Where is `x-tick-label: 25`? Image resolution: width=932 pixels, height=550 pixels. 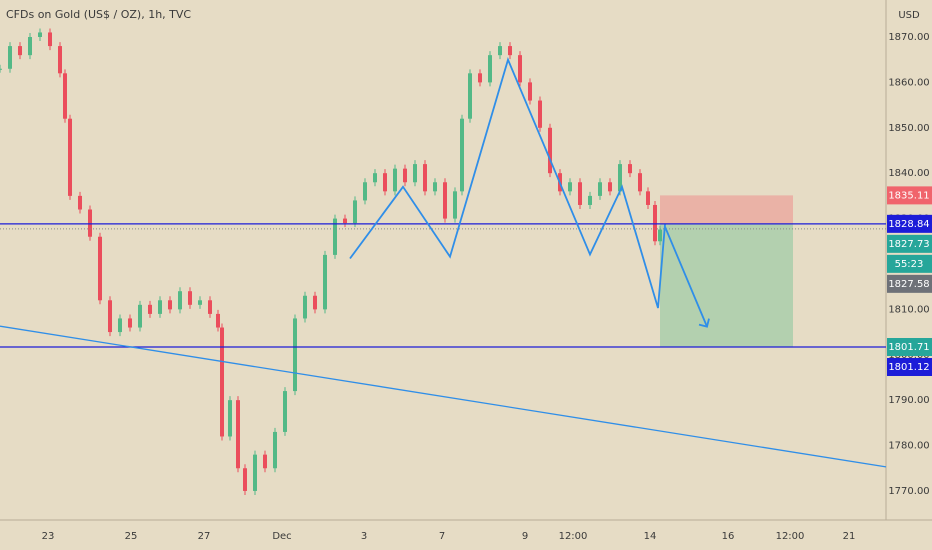
x-tick-label: 25 is located at coordinates (131, 536).